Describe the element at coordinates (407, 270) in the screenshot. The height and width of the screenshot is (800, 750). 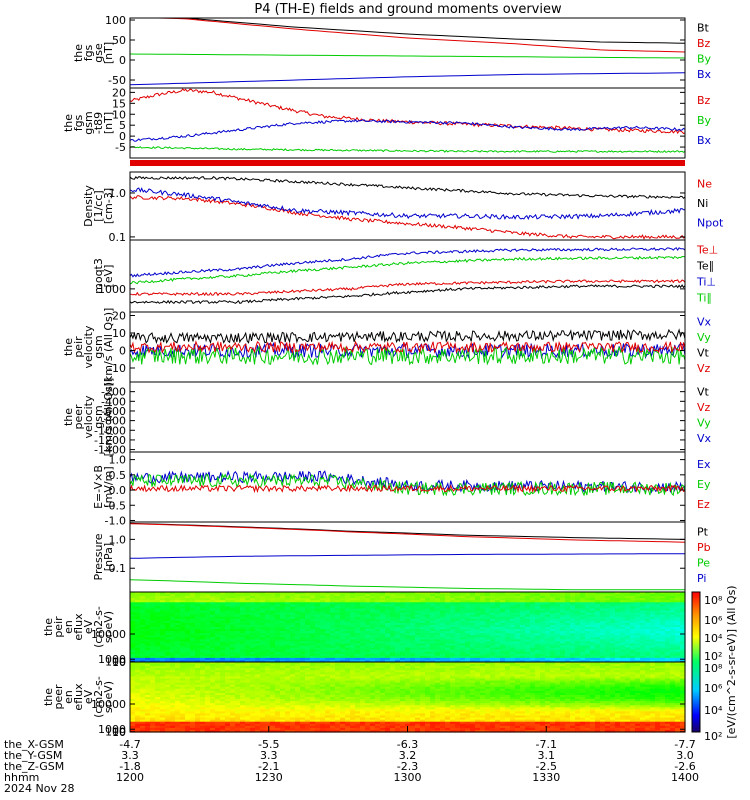
I see `series-line-Ti∥` at that location.